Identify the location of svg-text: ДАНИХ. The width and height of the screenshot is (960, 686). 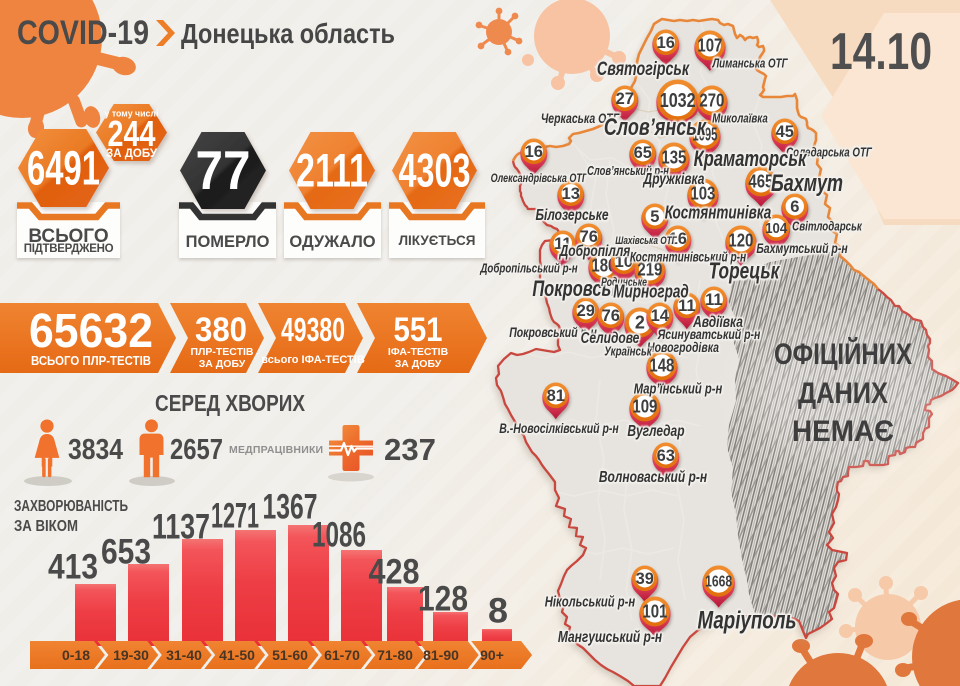
(843, 393).